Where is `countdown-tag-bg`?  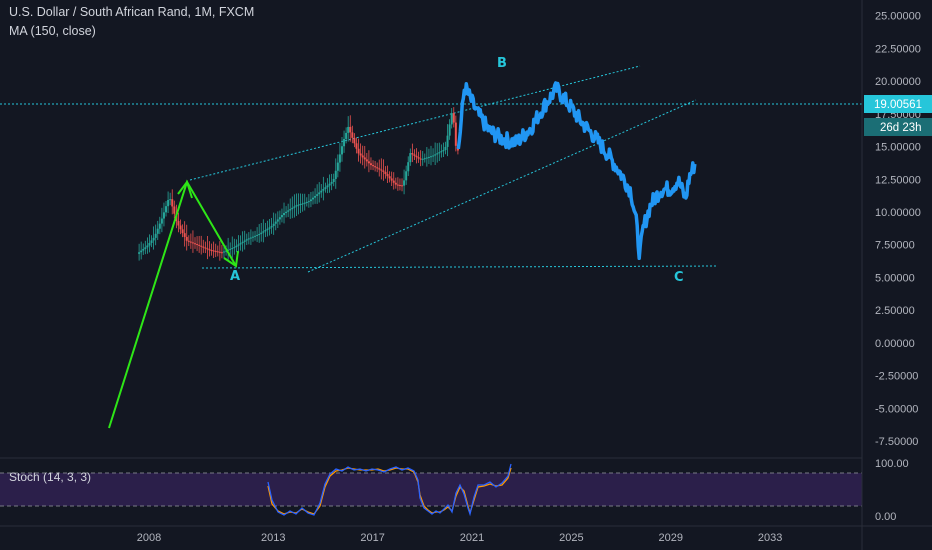 countdown-tag-bg is located at coordinates (898, 127).